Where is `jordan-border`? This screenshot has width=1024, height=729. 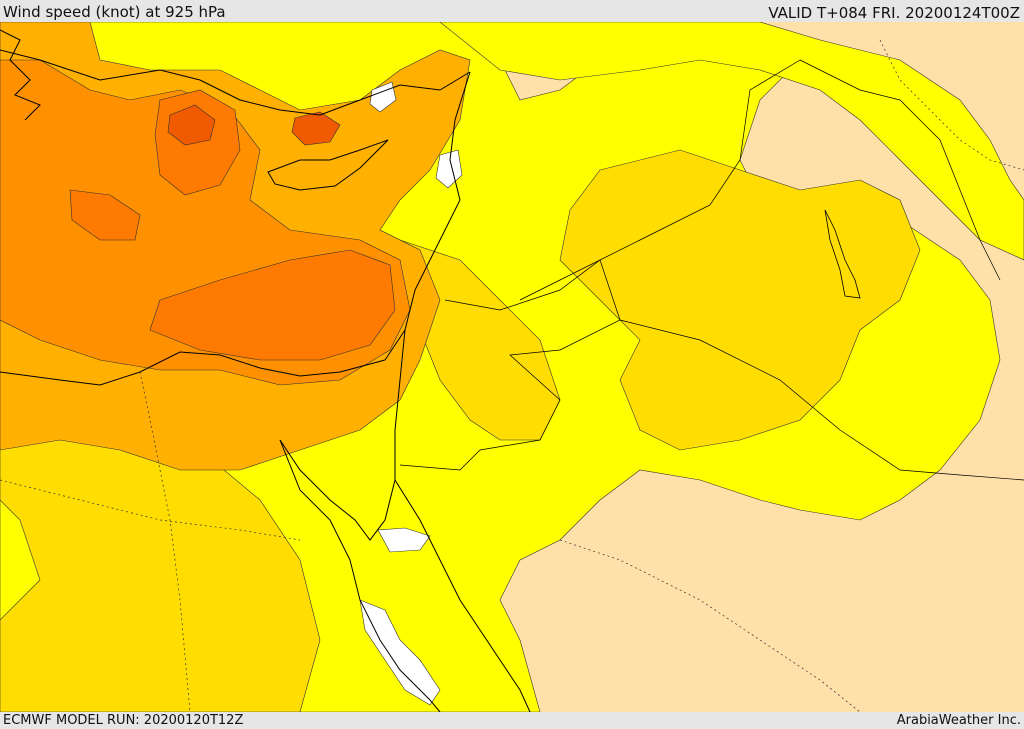 jordan-border is located at coordinates (510, 365).